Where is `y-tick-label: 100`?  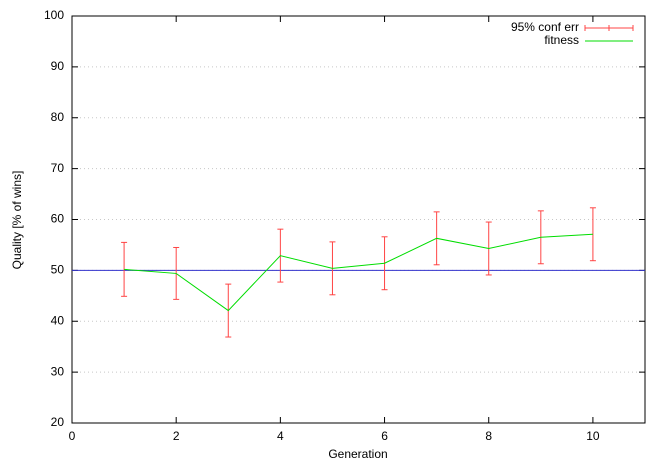
y-tick-label: 100 is located at coordinates (54, 15).